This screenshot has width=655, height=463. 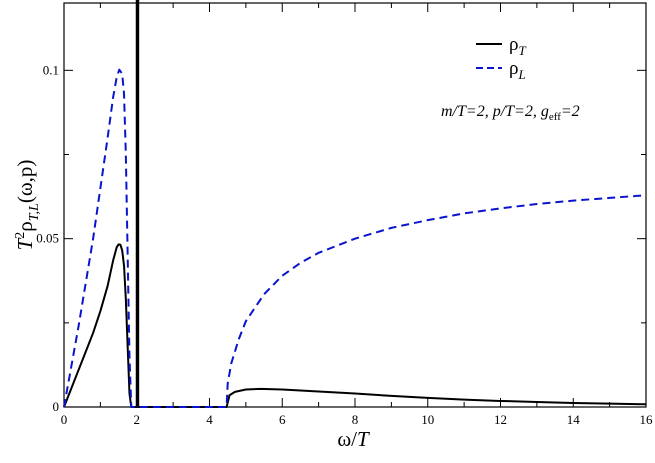 What do you see at coordinates (647, 419) in the screenshot?
I see `x-tick-label: 16` at bounding box center [647, 419].